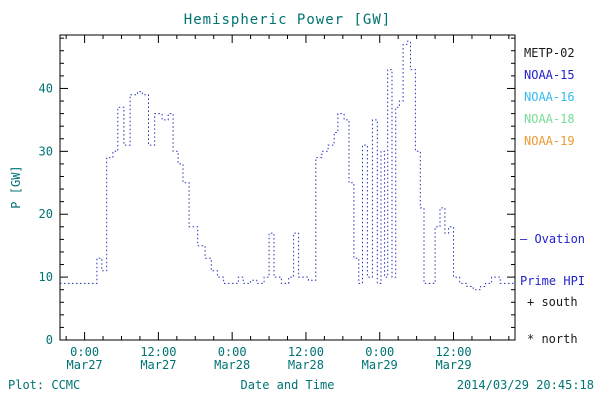  Describe the element at coordinates (553, 239) in the screenshot. I see `ovation-label-line-1: — Ovation` at that location.